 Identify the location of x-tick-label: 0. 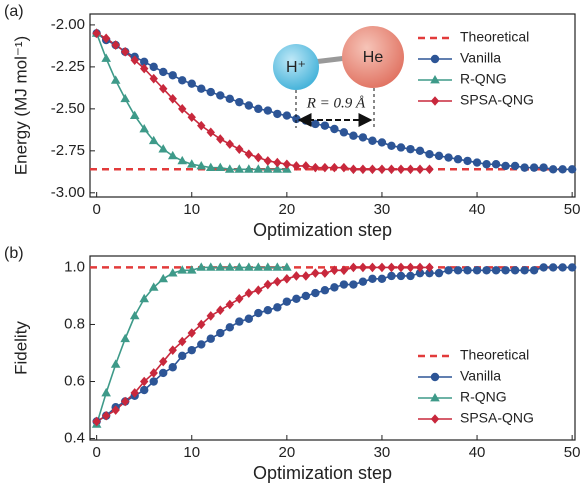
(96, 209).